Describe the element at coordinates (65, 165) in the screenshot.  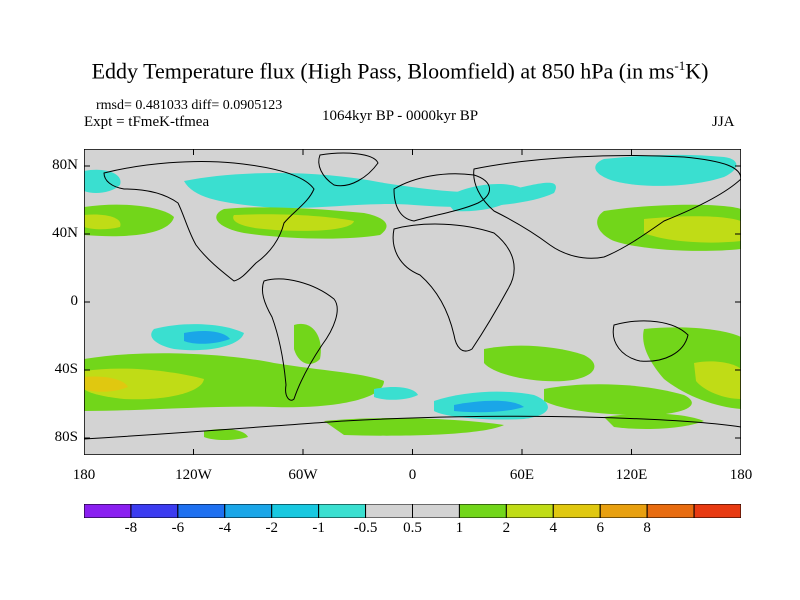
I see `lat-label: 80N` at that location.